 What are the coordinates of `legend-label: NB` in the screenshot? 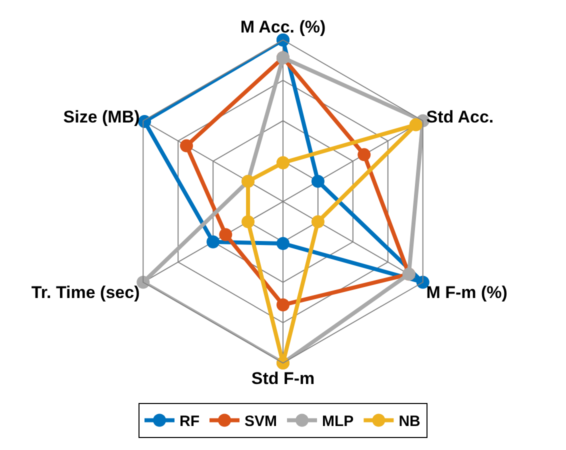 It's located at (409, 421).